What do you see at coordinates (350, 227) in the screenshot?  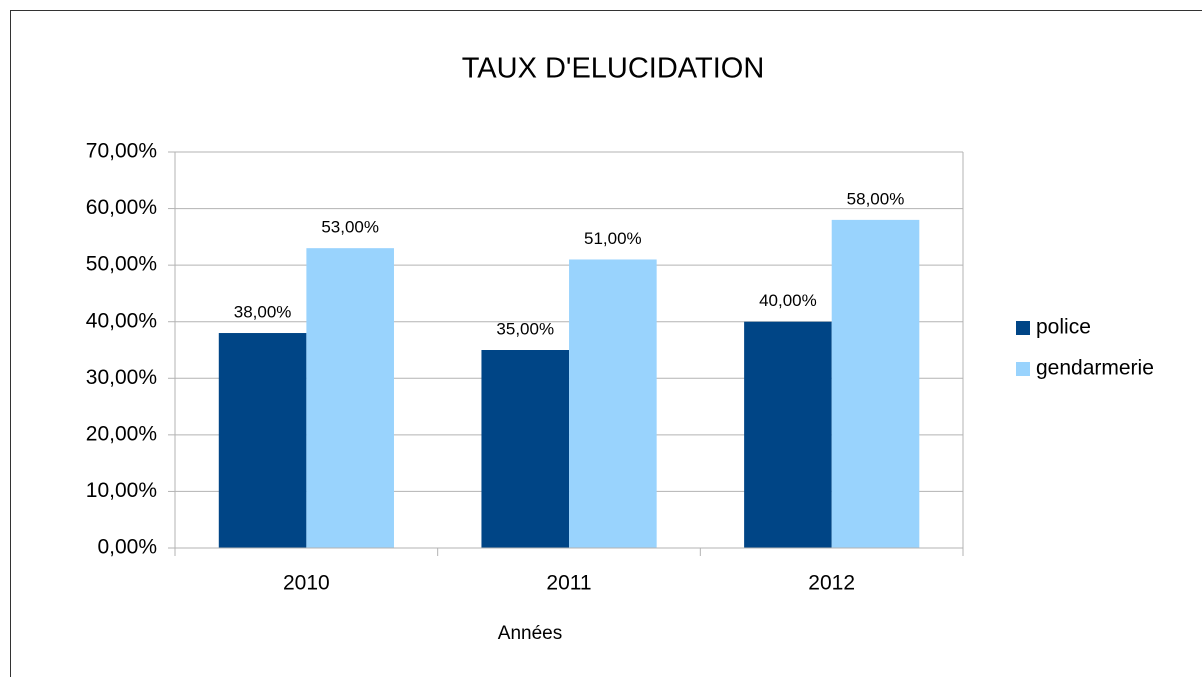 I see `value-label: 53,00%` at bounding box center [350, 227].